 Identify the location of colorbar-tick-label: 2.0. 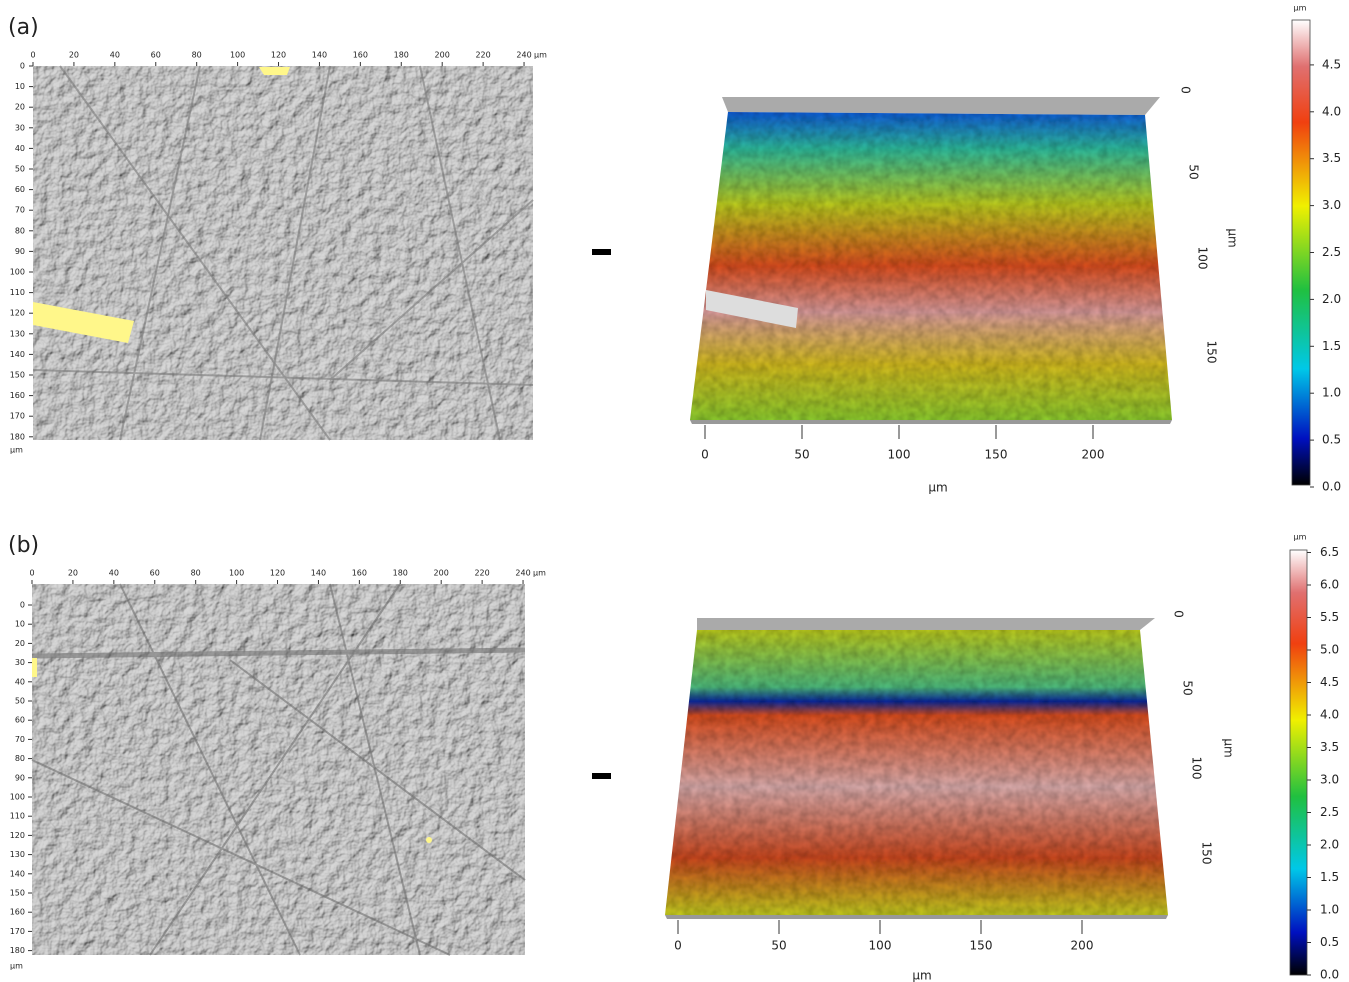
(1331, 299).